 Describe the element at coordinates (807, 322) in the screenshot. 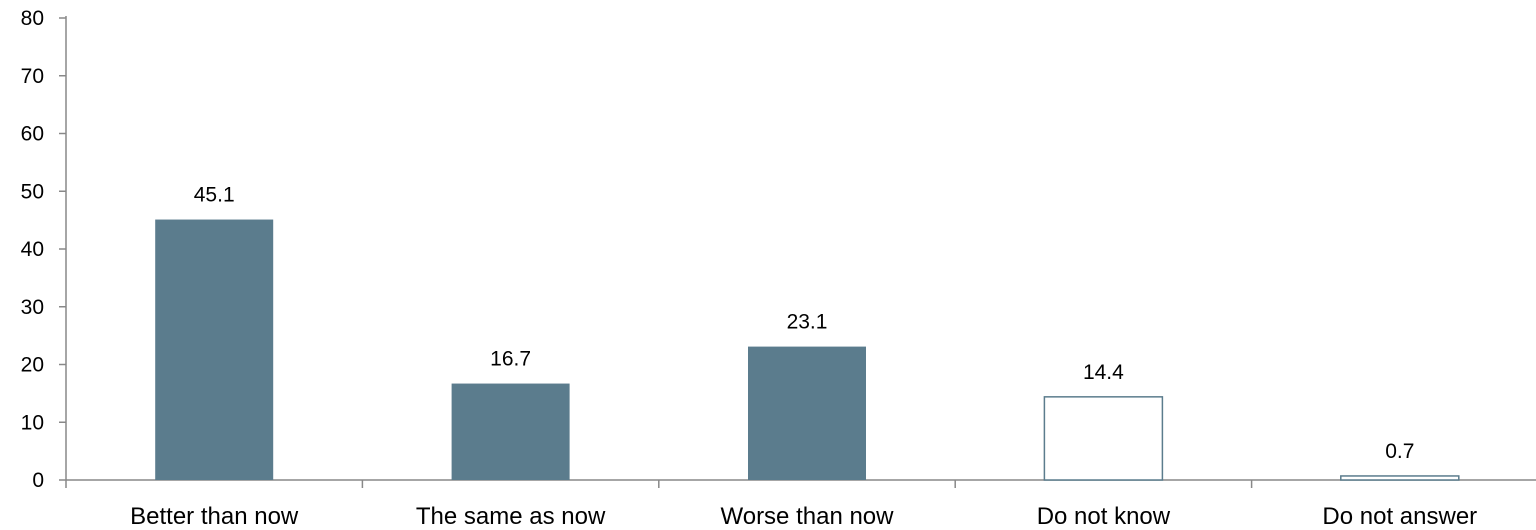

I see `data-label: 23.1` at that location.